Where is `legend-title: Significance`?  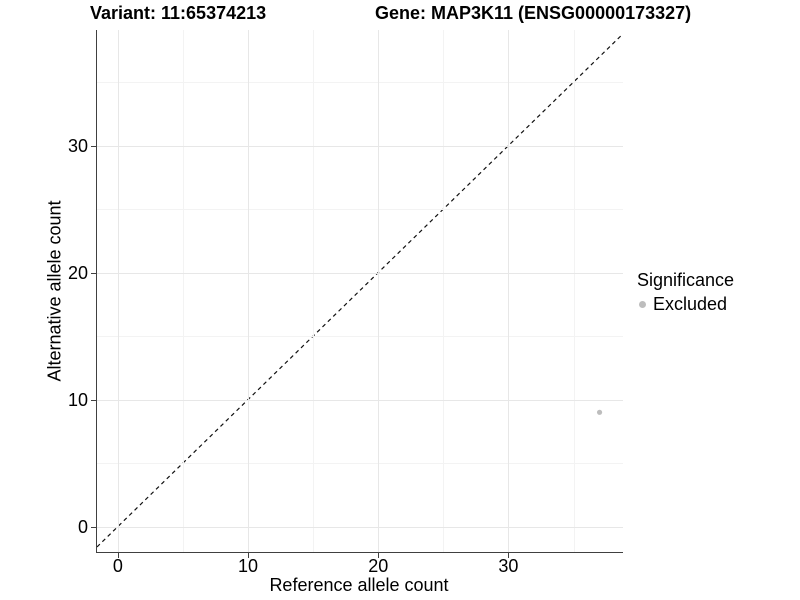
legend-title: Significance is located at coordinates (686, 280).